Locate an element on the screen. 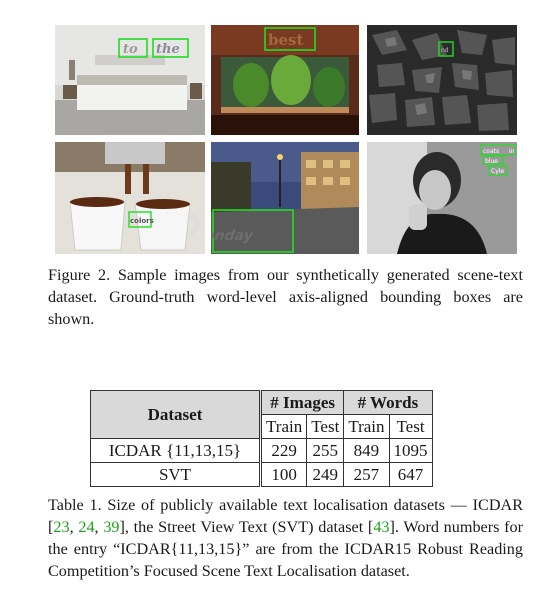  word-label: coats is located at coordinates (491, 151).